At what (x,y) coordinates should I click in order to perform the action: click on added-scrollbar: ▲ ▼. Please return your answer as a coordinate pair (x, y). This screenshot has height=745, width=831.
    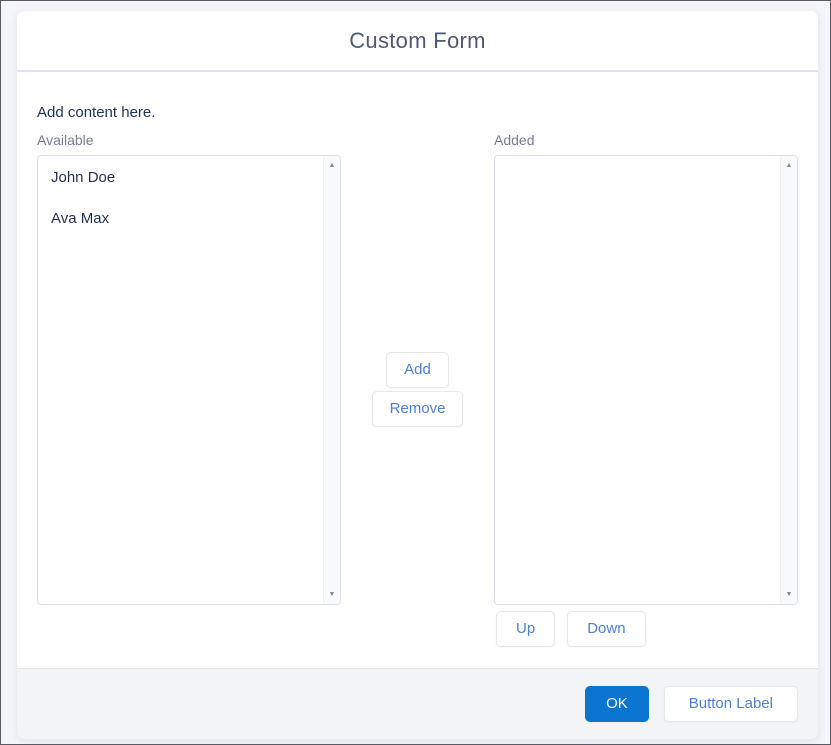
    Looking at the image, I should click on (788, 380).